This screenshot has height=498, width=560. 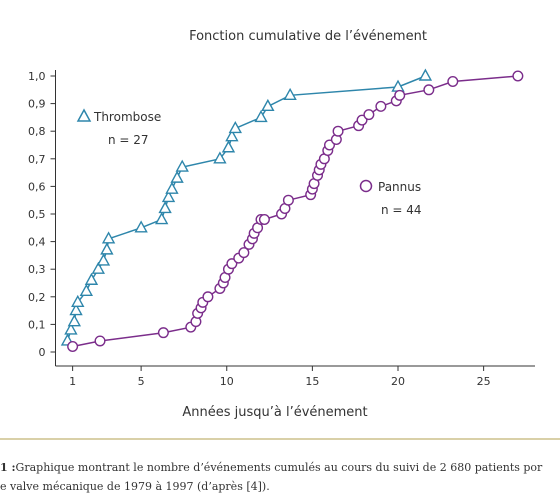 What do you see at coordinates (366, 186) in the screenshot?
I see `legend-pannus-circle-icon` at bounding box center [366, 186].